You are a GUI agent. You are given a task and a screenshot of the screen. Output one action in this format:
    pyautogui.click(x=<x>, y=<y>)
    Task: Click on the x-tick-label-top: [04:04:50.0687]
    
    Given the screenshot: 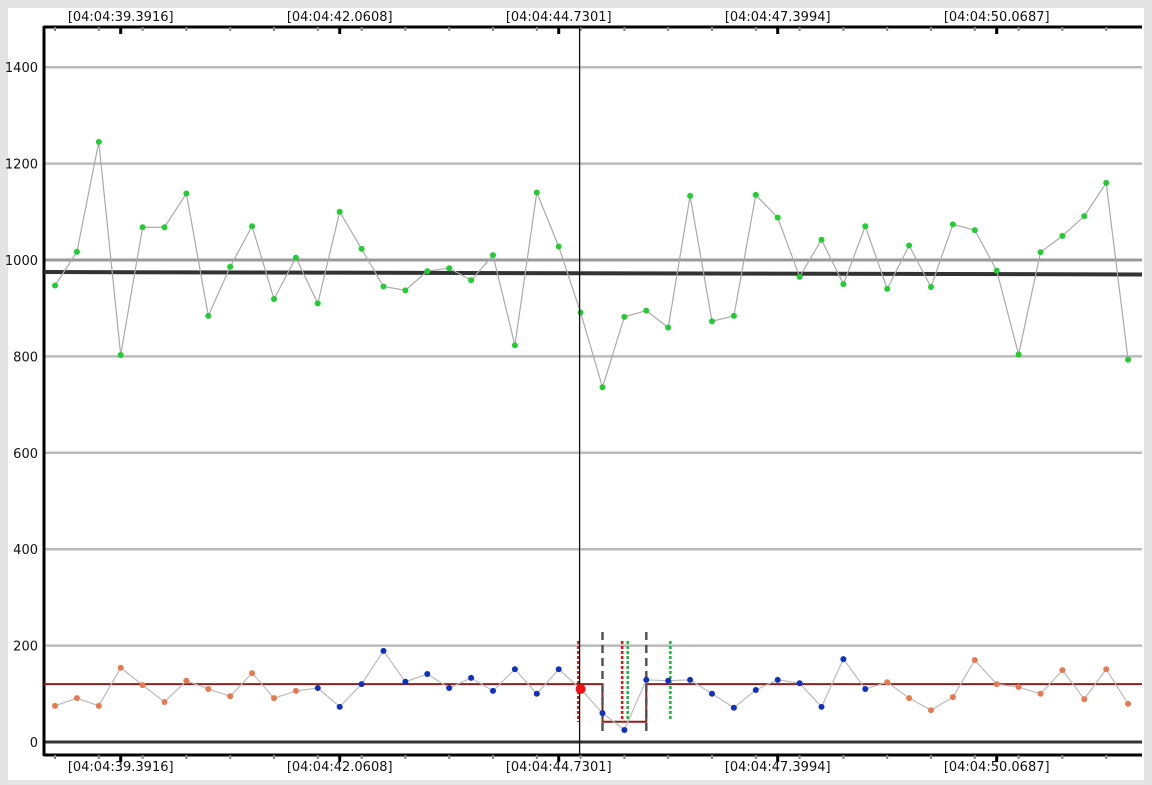 What is the action you would take?
    pyautogui.click(x=997, y=17)
    